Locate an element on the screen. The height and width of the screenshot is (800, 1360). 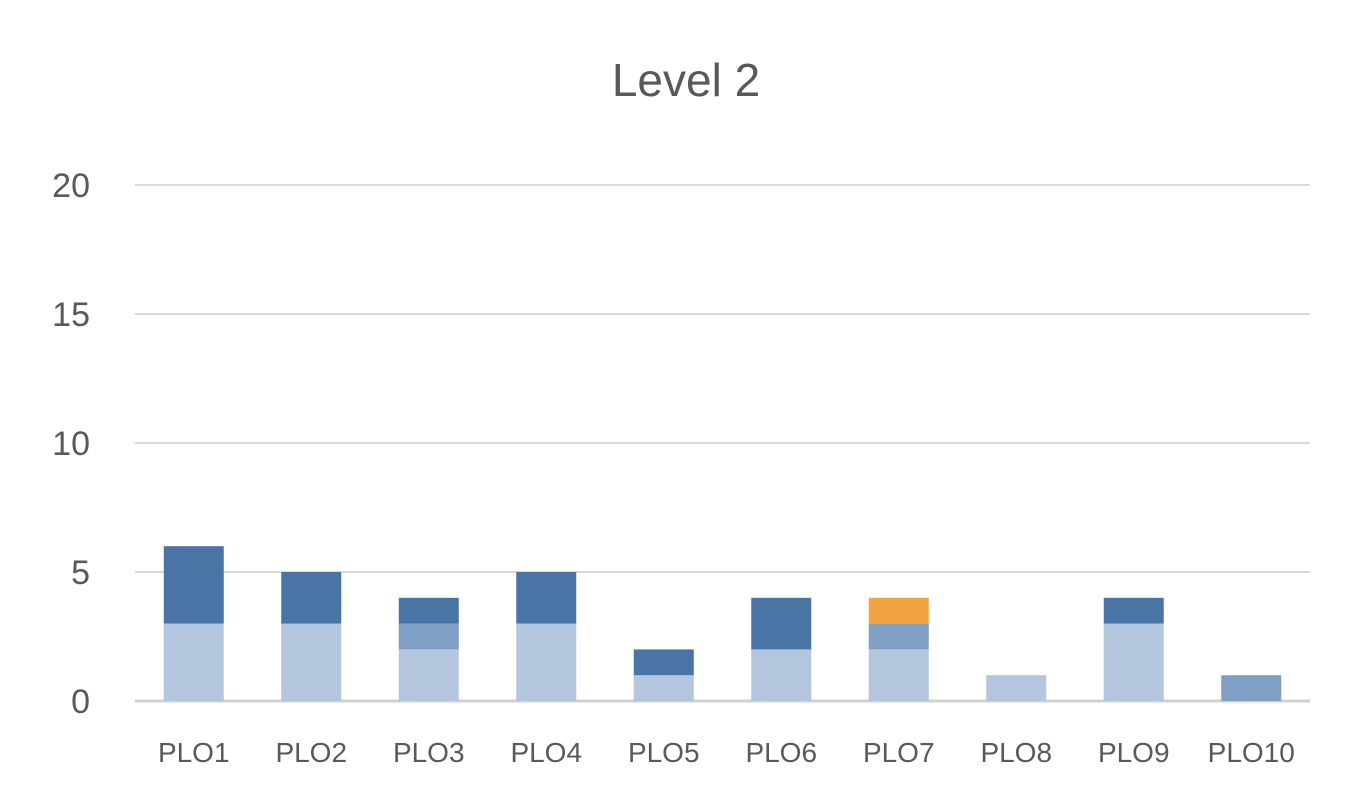
y-axis-ticks: 0 5 10 15 20 is located at coordinates (71, 444).